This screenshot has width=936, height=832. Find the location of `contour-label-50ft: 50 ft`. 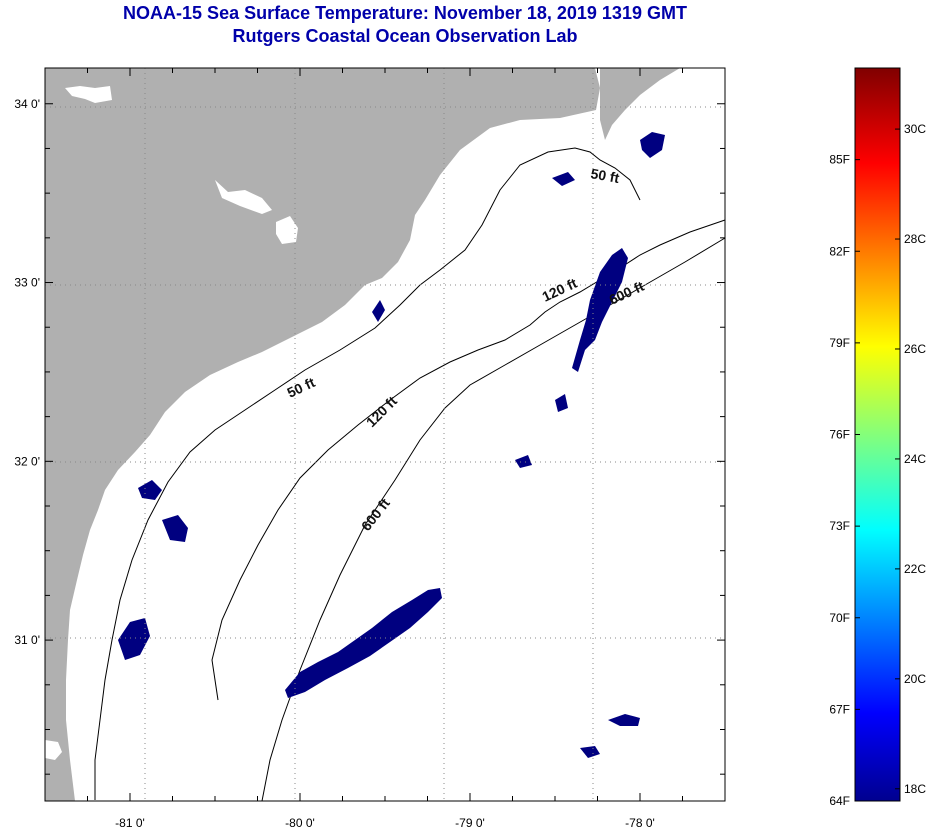

contour-label-50ft: 50 ft is located at coordinates (604, 175).